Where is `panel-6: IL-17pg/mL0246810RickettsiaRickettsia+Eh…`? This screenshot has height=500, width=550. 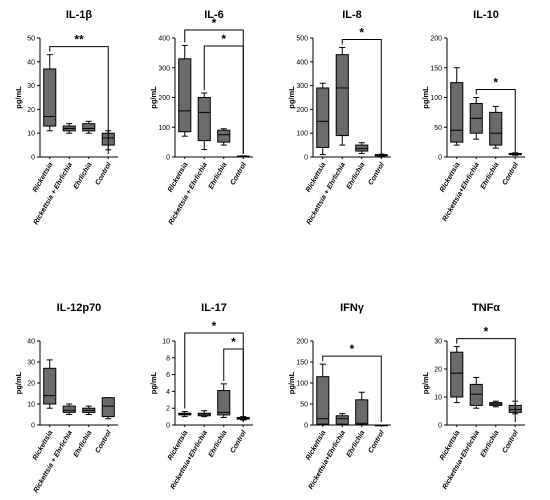
panel-6: IL-17pg/mL0246810RickettsiaRickettsia+Eh… is located at coordinates (201, 396).